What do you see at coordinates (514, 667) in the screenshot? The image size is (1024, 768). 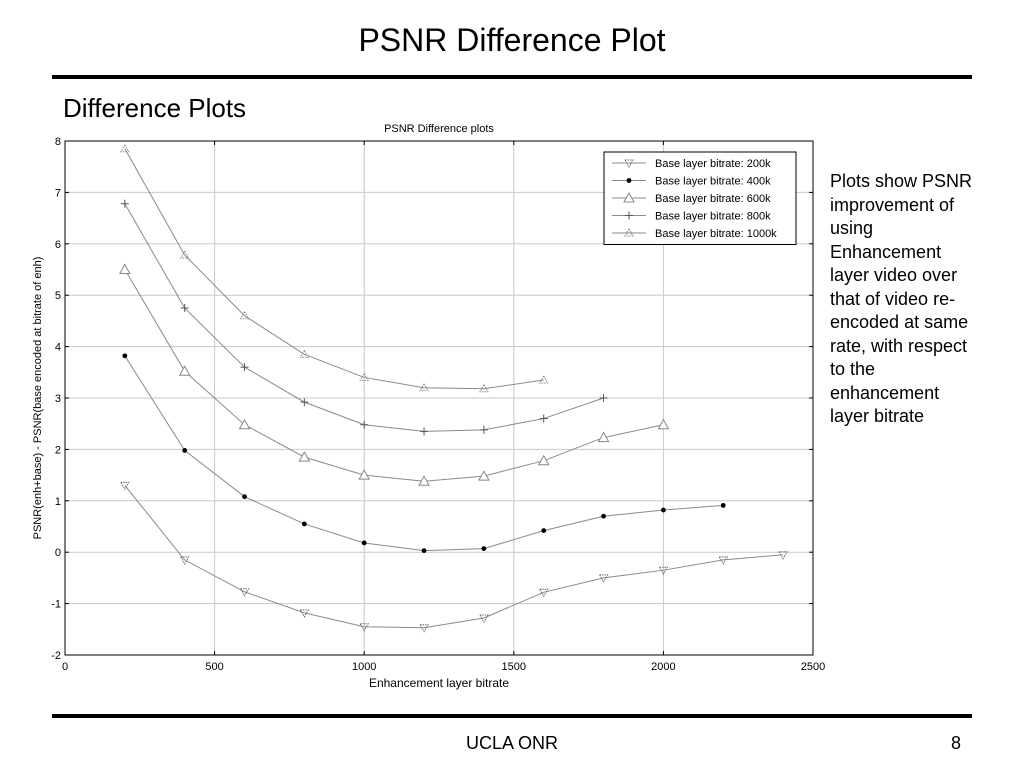 I see `x-tick-label: 1500` at bounding box center [514, 667].